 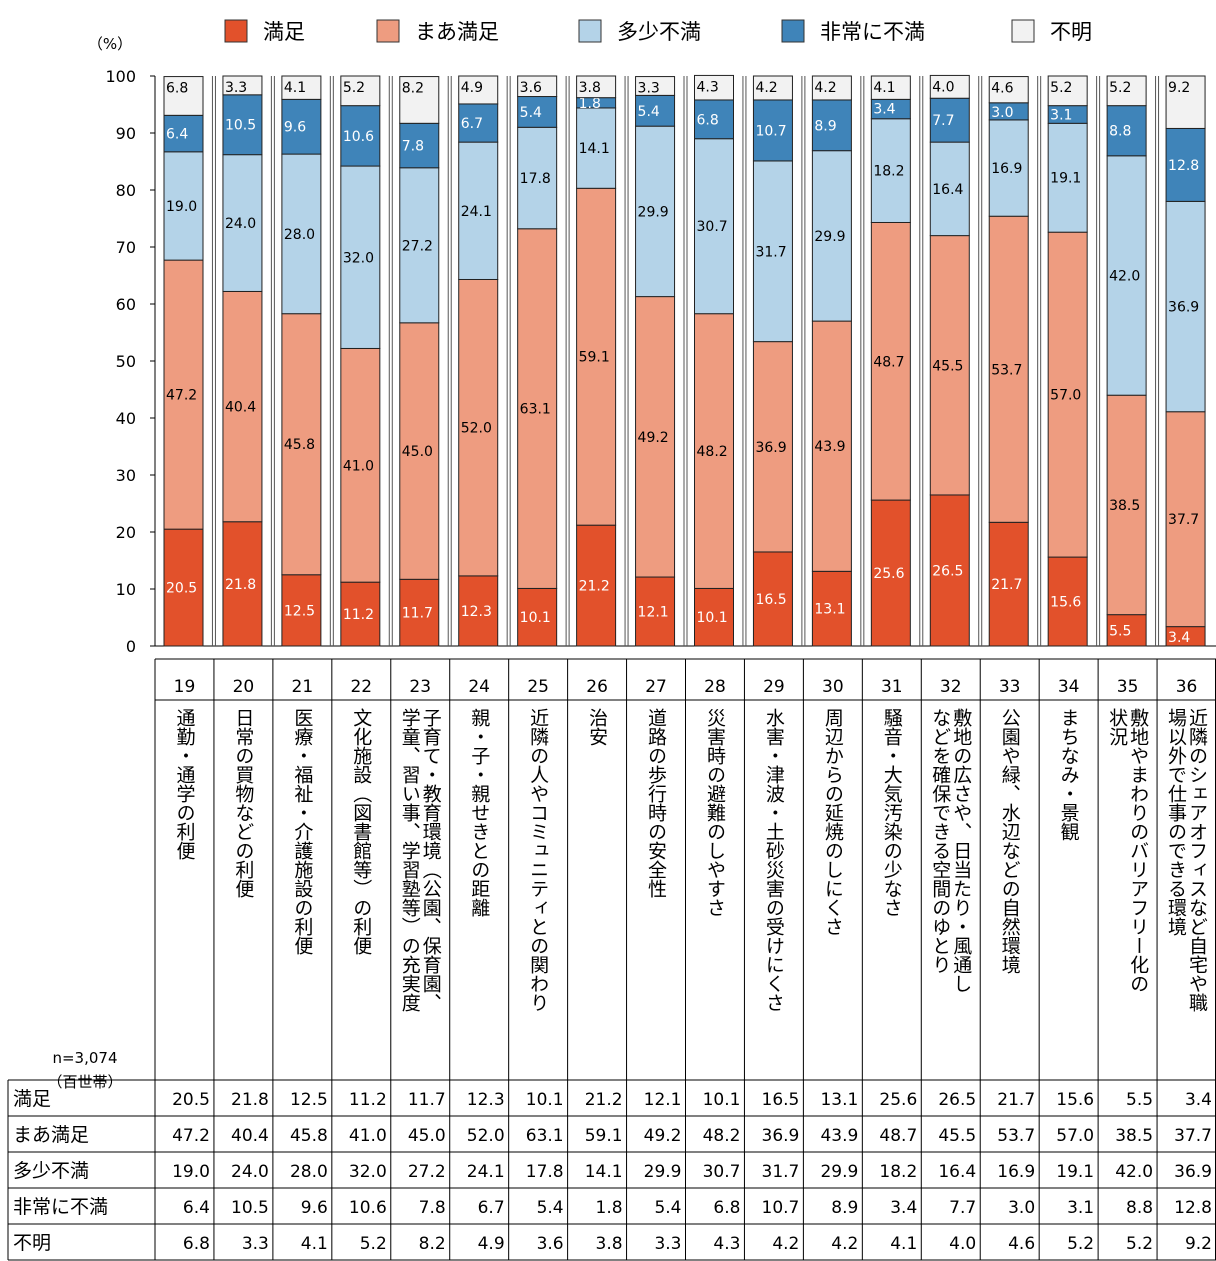 What do you see at coordinates (32, 1099) in the screenshot?
I see `data-table-row-label: 満足` at bounding box center [32, 1099].